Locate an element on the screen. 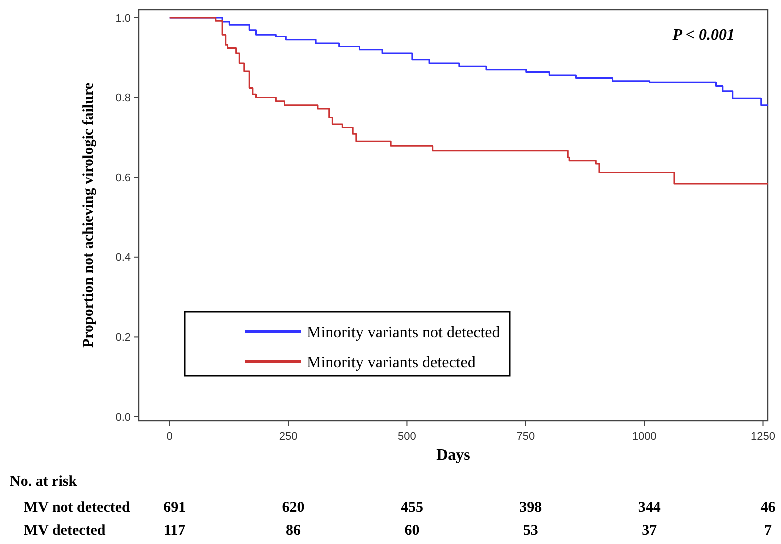  text: 86 is located at coordinates (294, 531).